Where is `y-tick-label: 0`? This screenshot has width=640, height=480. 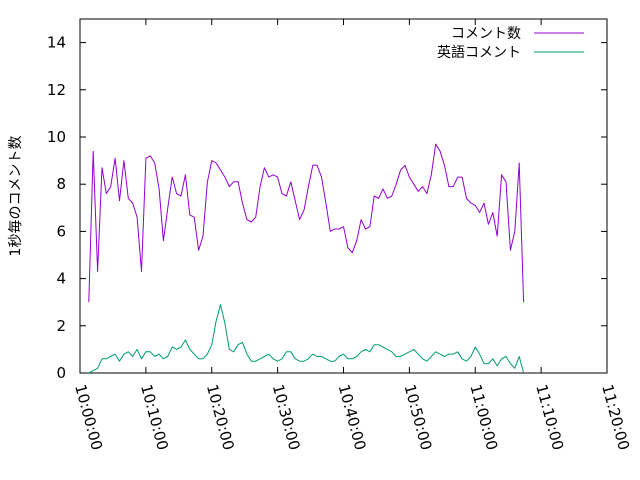
y-tick-label: 0 is located at coordinates (61, 373).